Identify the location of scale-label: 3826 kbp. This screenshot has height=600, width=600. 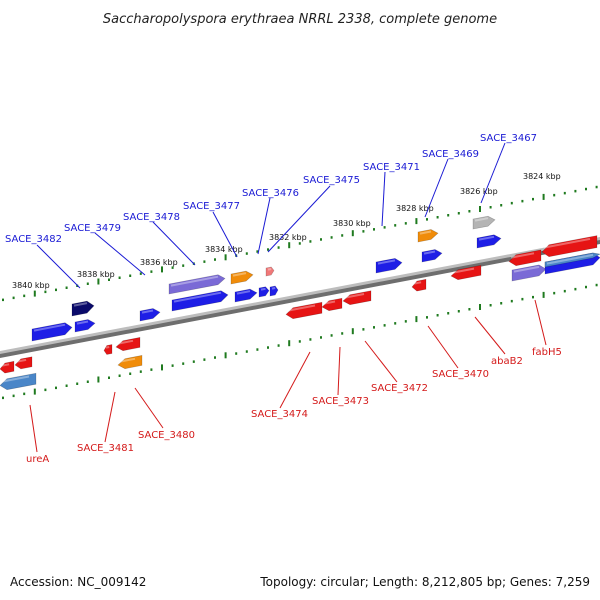
(479, 191).